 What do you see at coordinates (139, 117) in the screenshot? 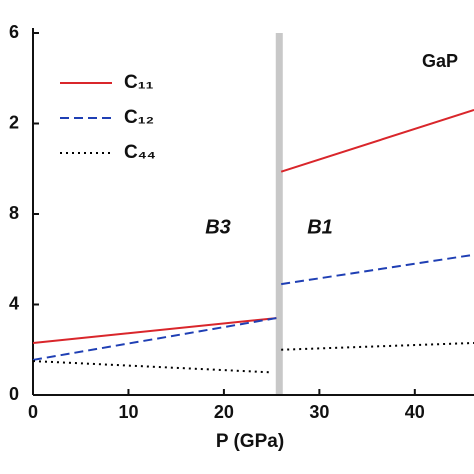
I see `legend-label: C₁₂` at bounding box center [139, 117].